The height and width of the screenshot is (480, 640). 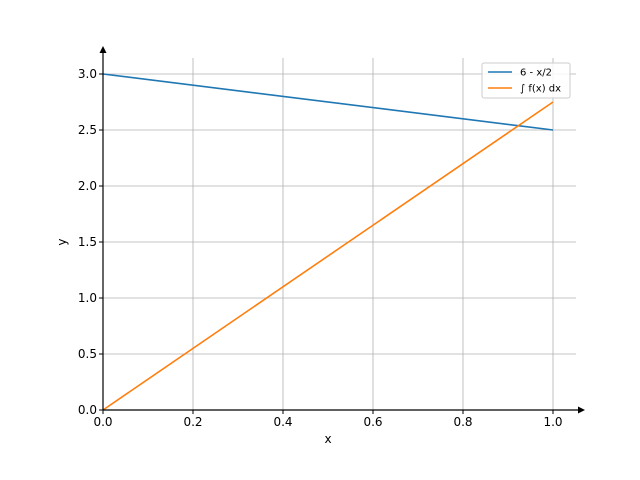 What do you see at coordinates (581, 410) in the screenshot?
I see `x-axis-arrow` at bounding box center [581, 410].